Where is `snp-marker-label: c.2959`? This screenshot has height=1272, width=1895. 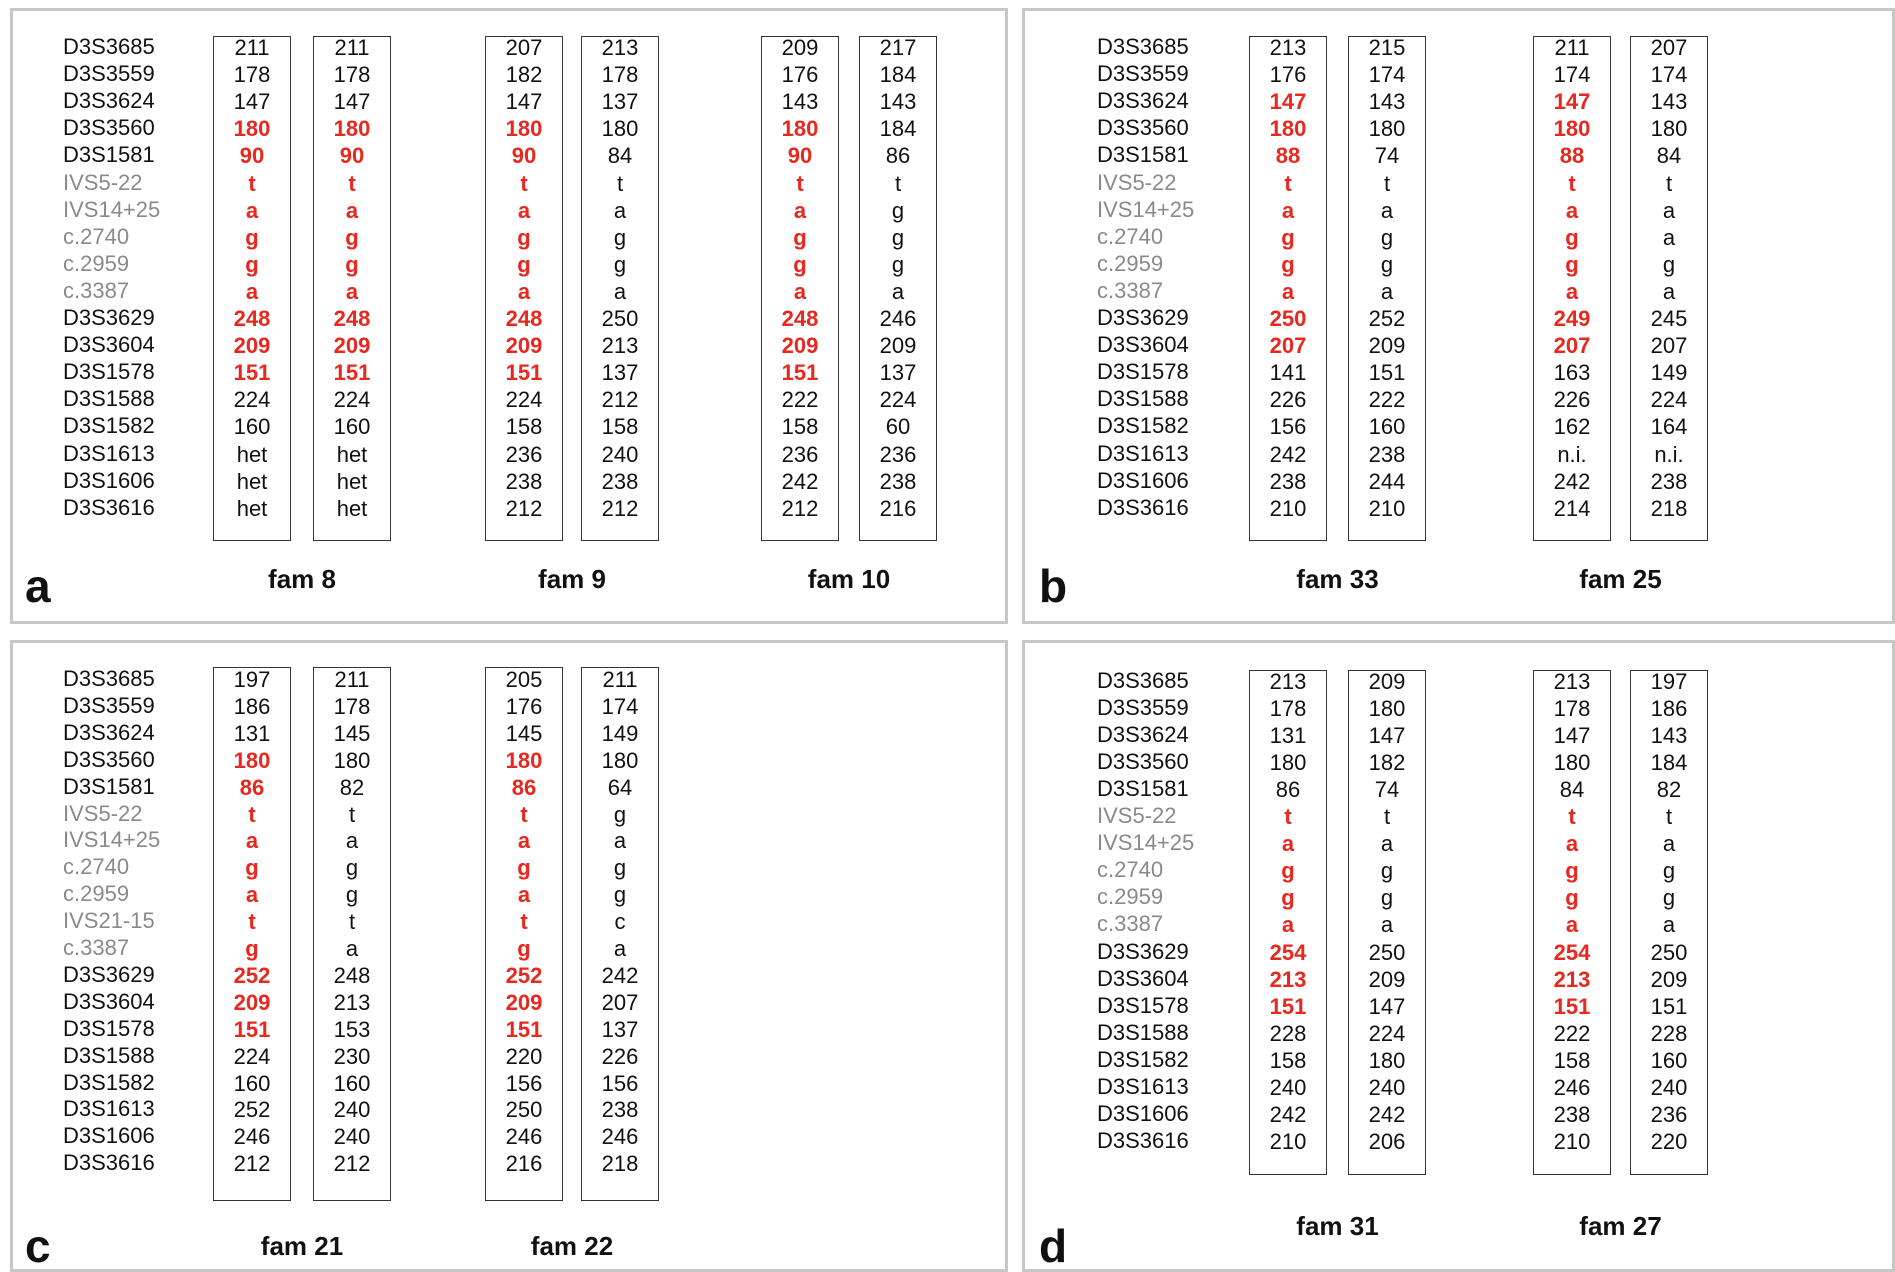
snp-marker-label: c.2959 is located at coordinates (1130, 263).